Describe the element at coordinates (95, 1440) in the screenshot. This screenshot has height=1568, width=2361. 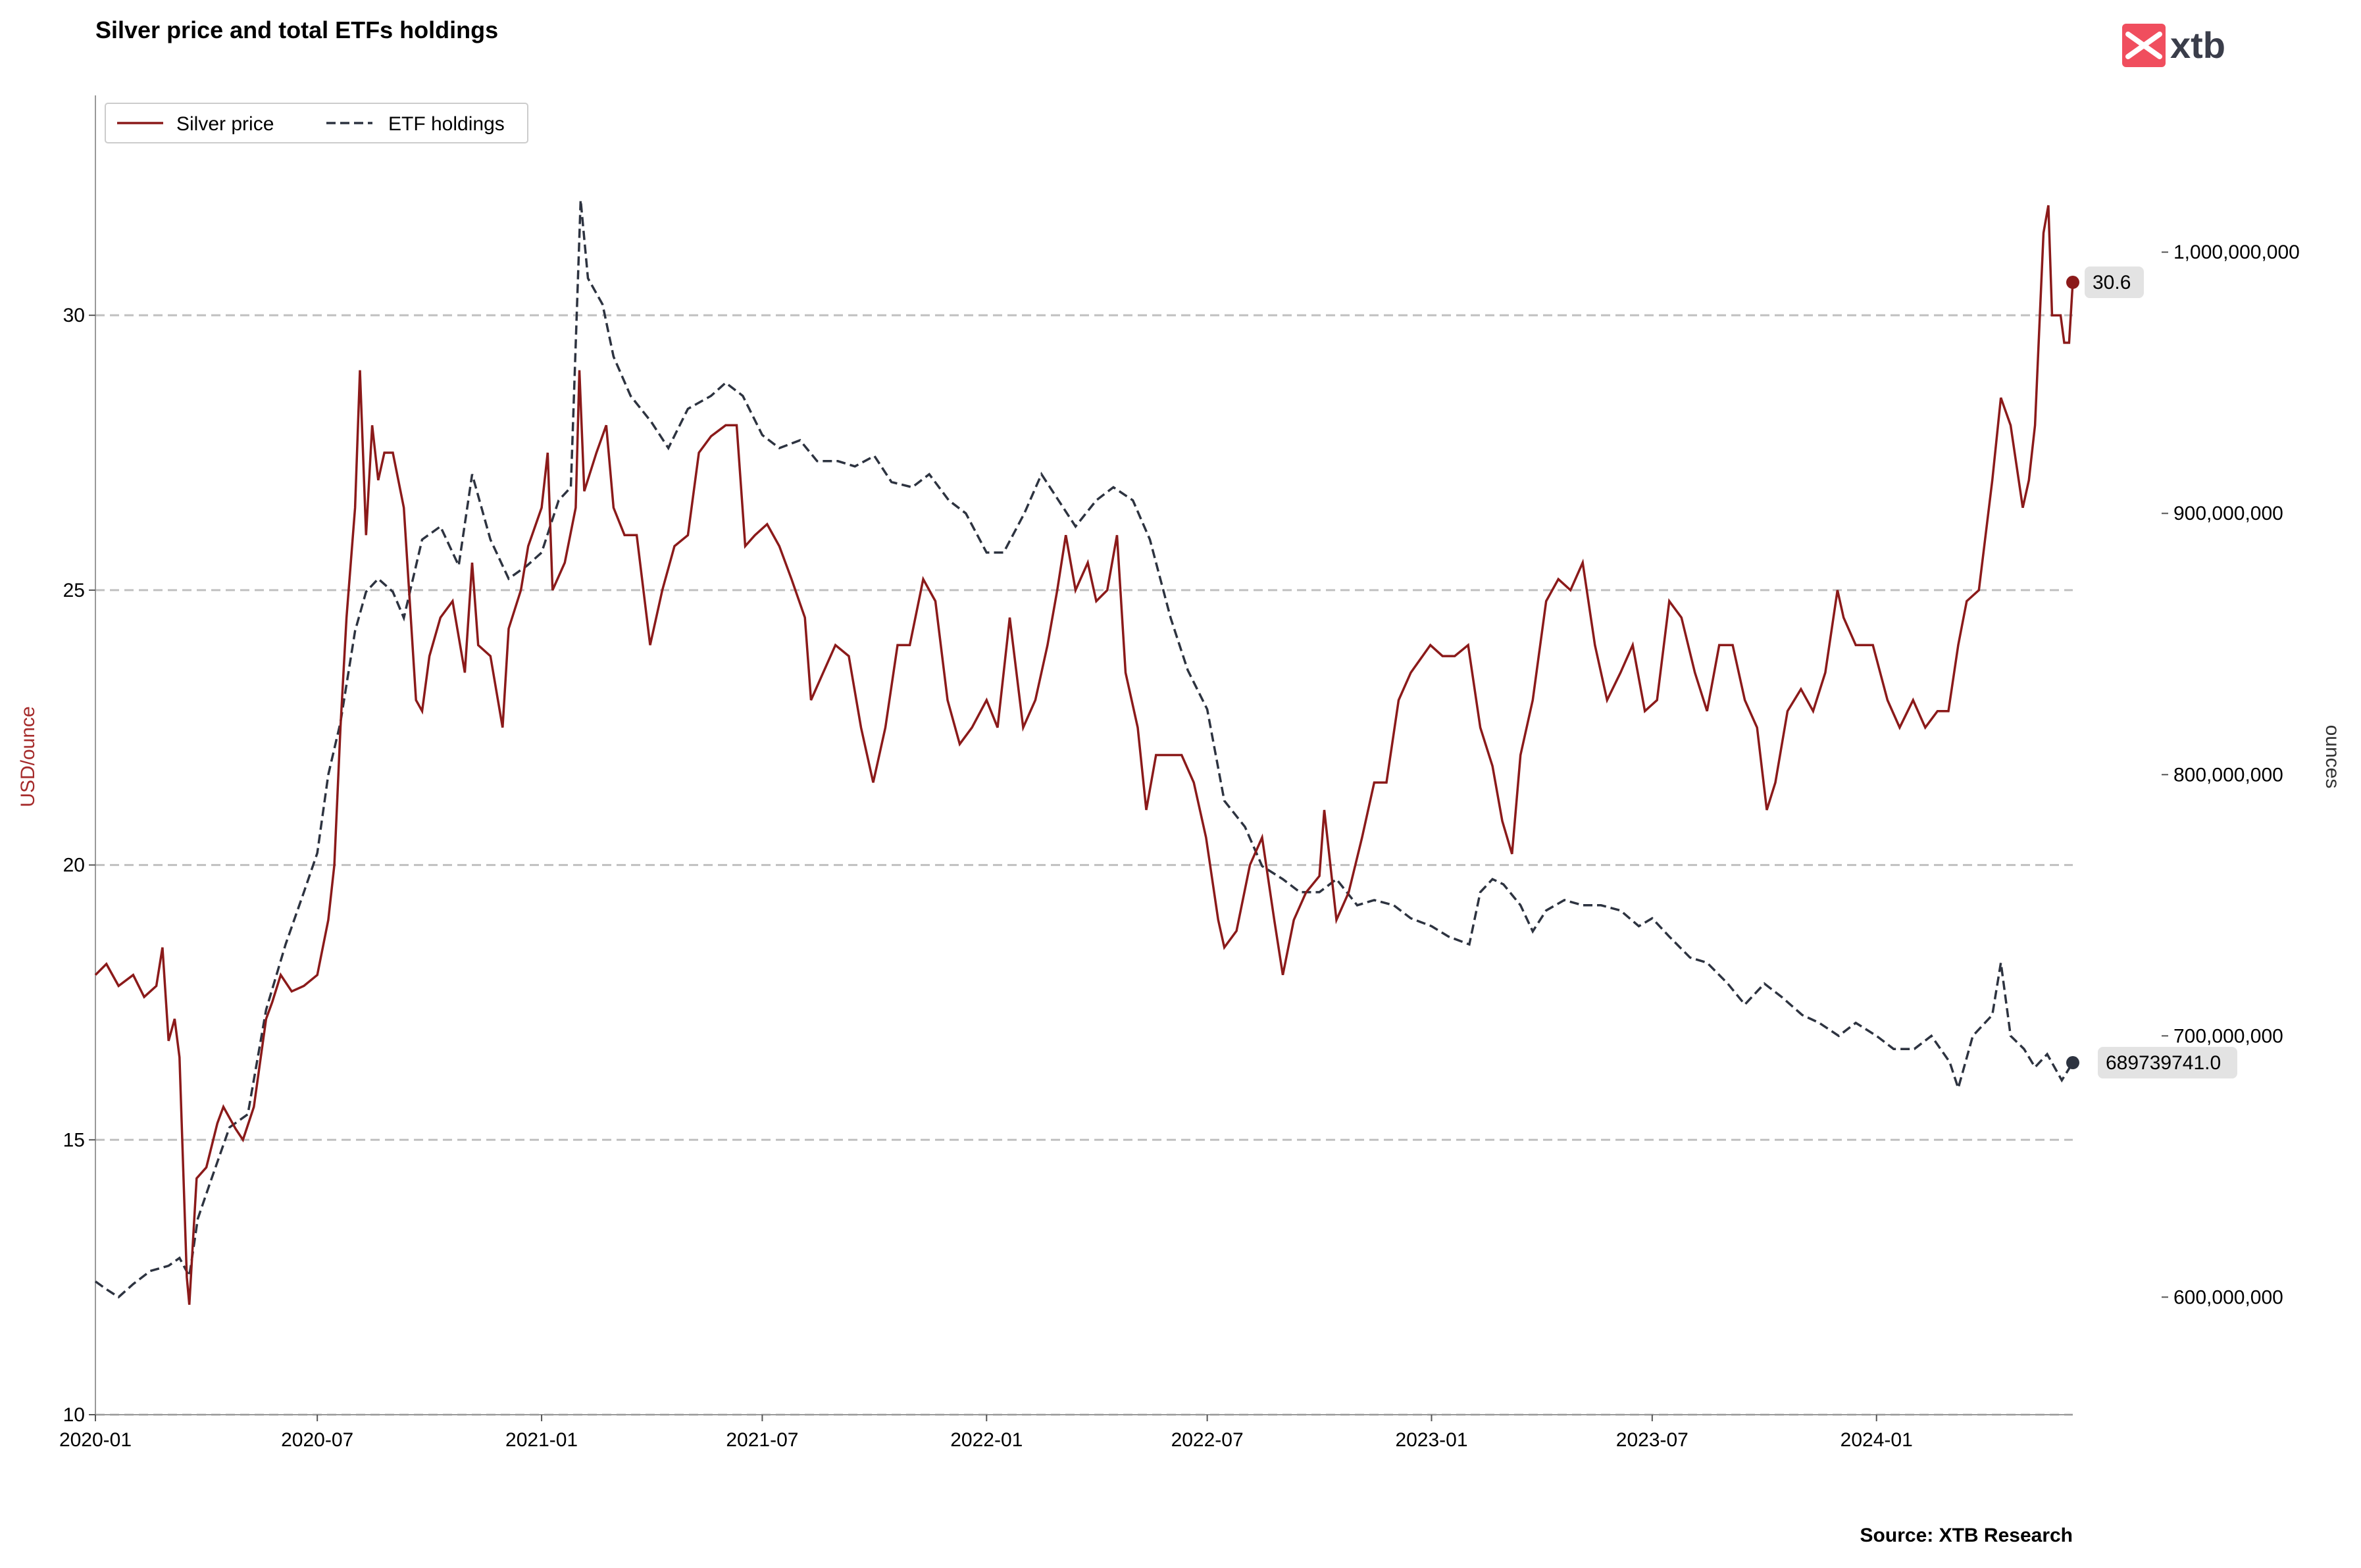
I see `x-tick-label: 2020-01` at that location.